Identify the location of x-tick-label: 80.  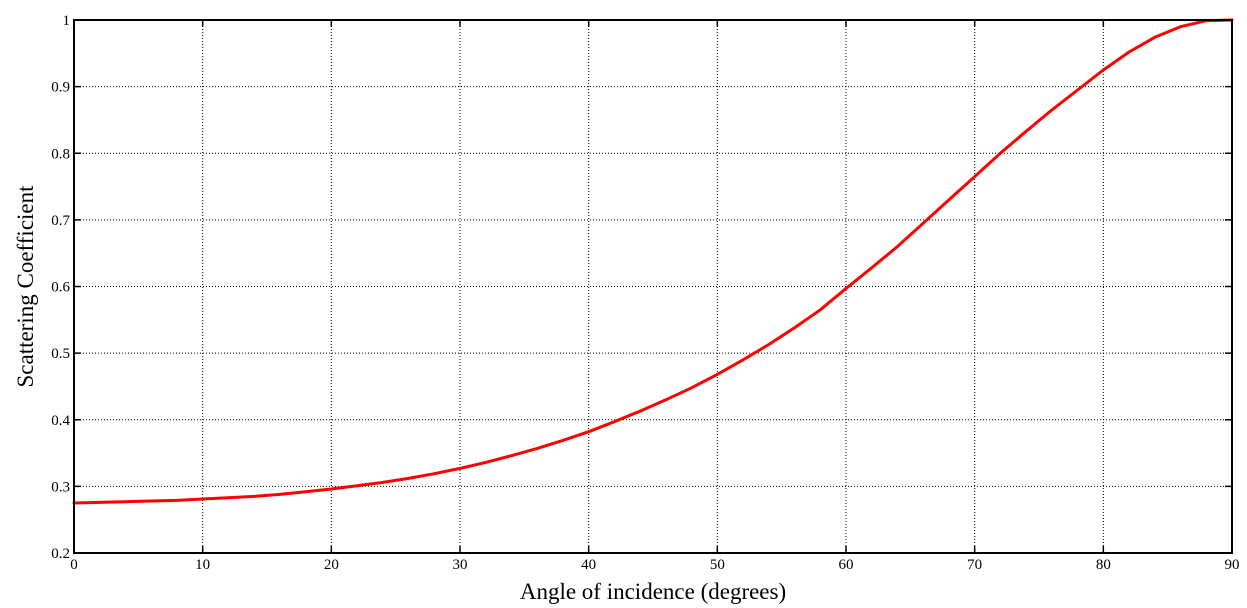
(1103, 565).